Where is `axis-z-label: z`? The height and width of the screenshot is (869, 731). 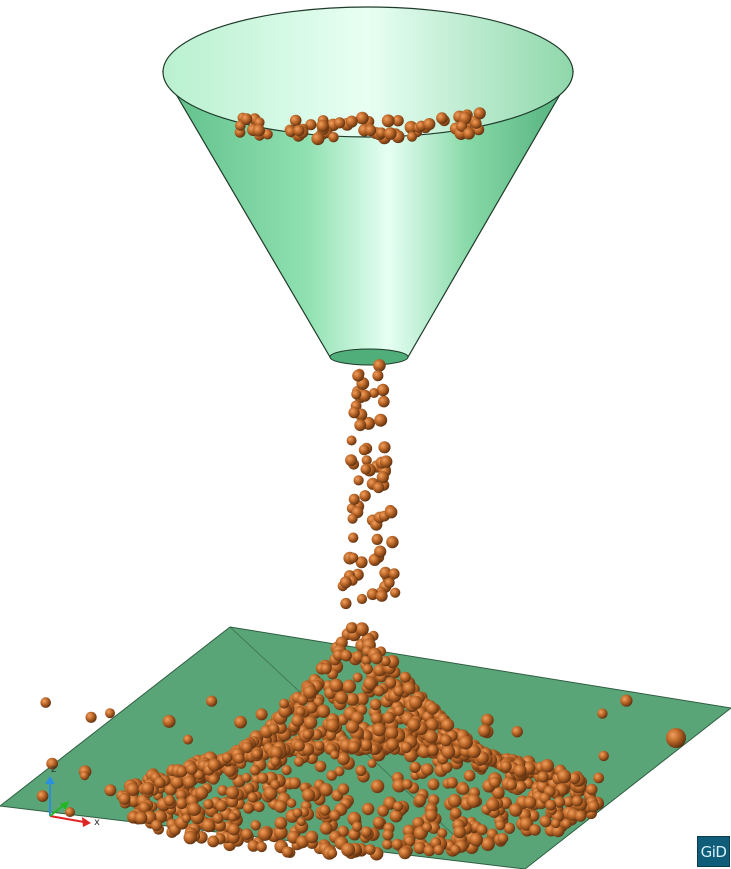 axis-z-label: z is located at coordinates (53, 769).